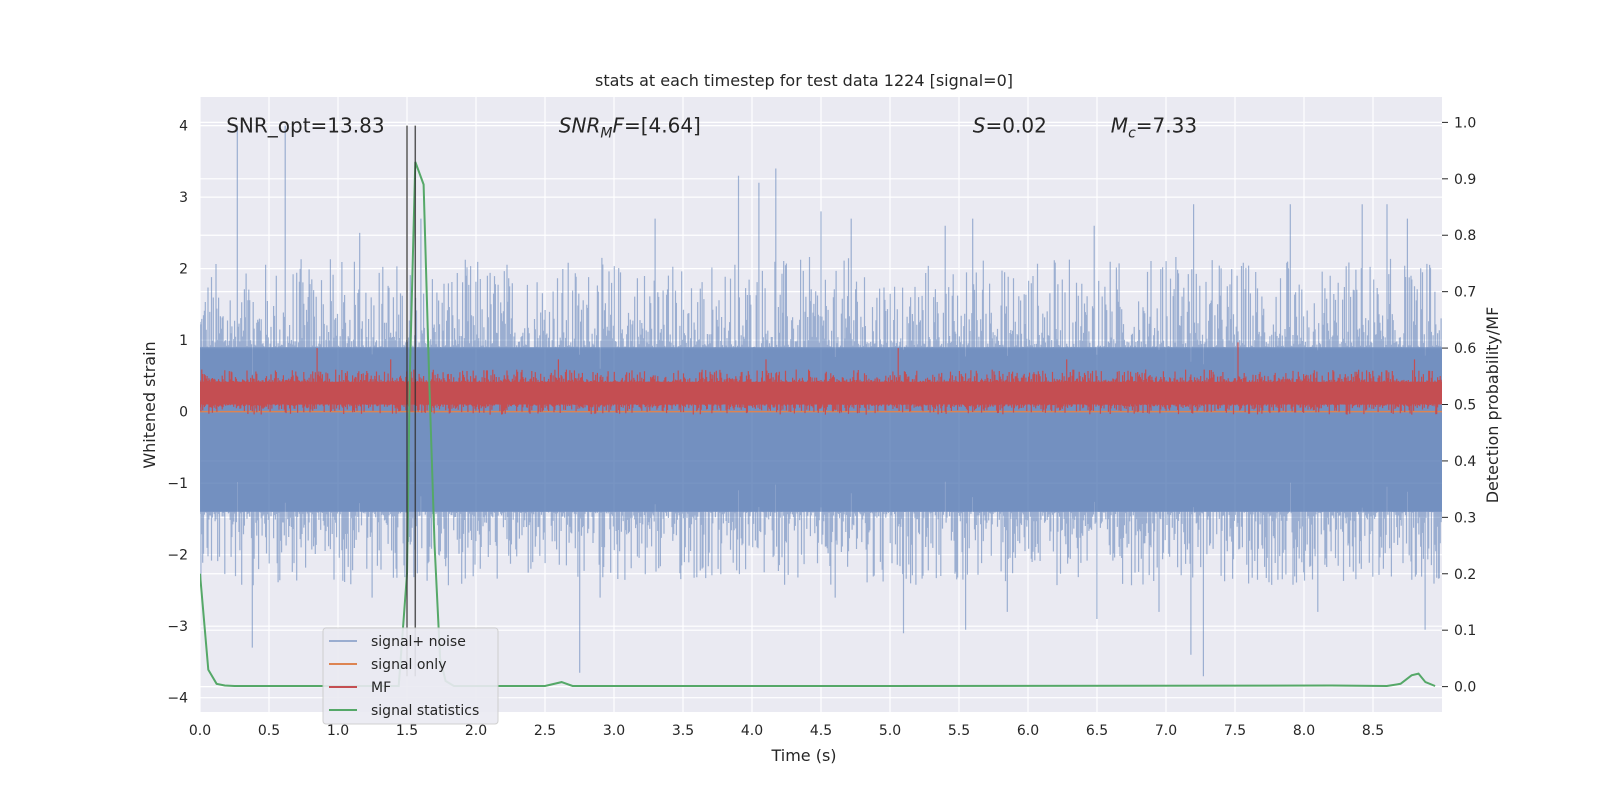 Image resolution: width=1600 pixels, height=800 pixels. What do you see at coordinates (1304, 731) in the screenshot?
I see `x-tick-label: 8.0` at bounding box center [1304, 731].